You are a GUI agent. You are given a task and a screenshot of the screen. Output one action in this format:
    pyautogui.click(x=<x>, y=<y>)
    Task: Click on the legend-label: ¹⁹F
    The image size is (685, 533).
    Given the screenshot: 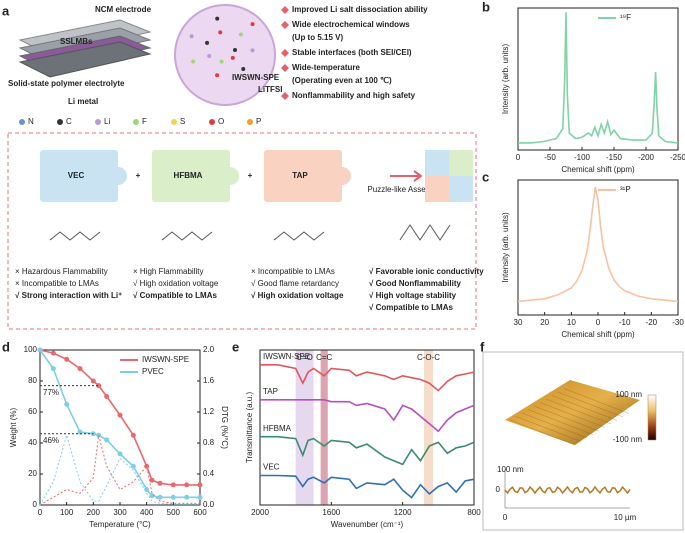 What is the action you would take?
    pyautogui.click(x=625, y=17)
    